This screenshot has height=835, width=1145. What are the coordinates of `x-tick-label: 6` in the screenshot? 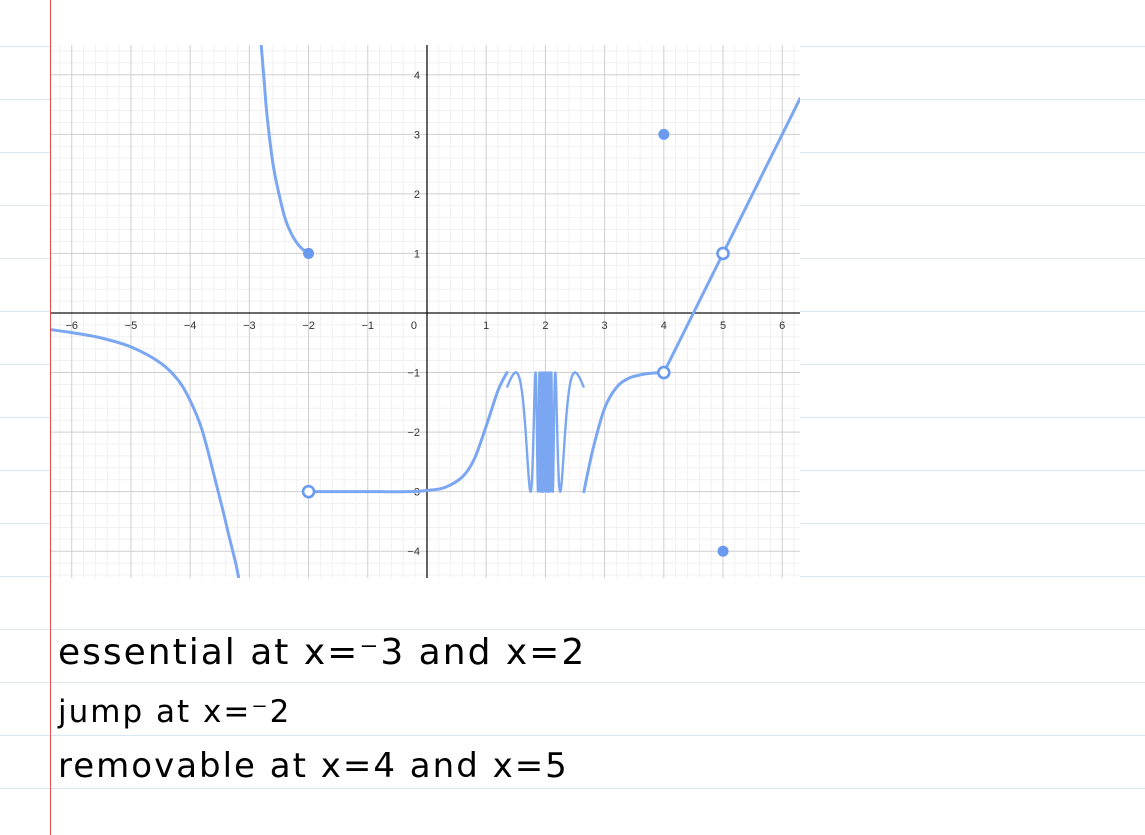 It's located at (782, 326).